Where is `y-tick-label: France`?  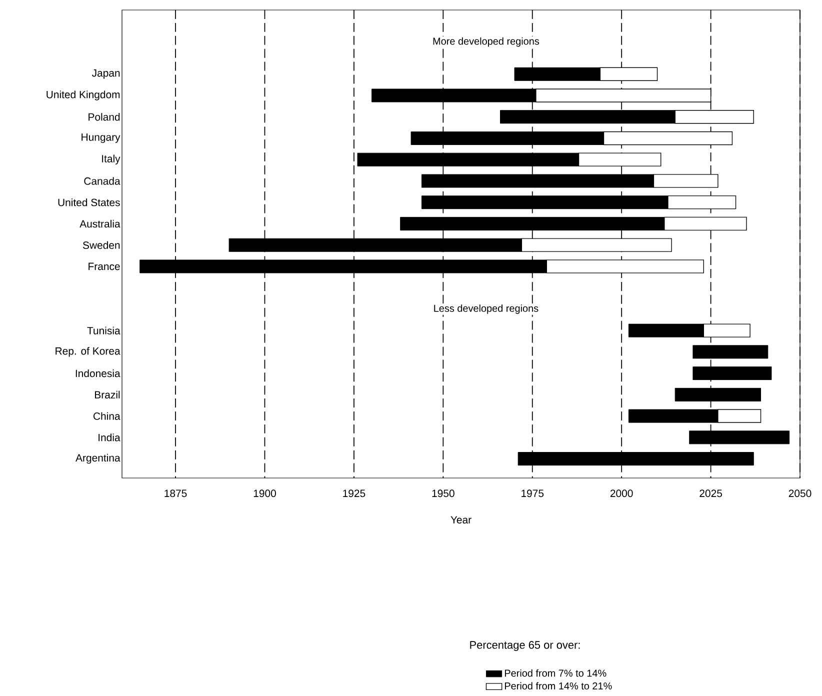
y-tick-label: France is located at coordinates (104, 266).